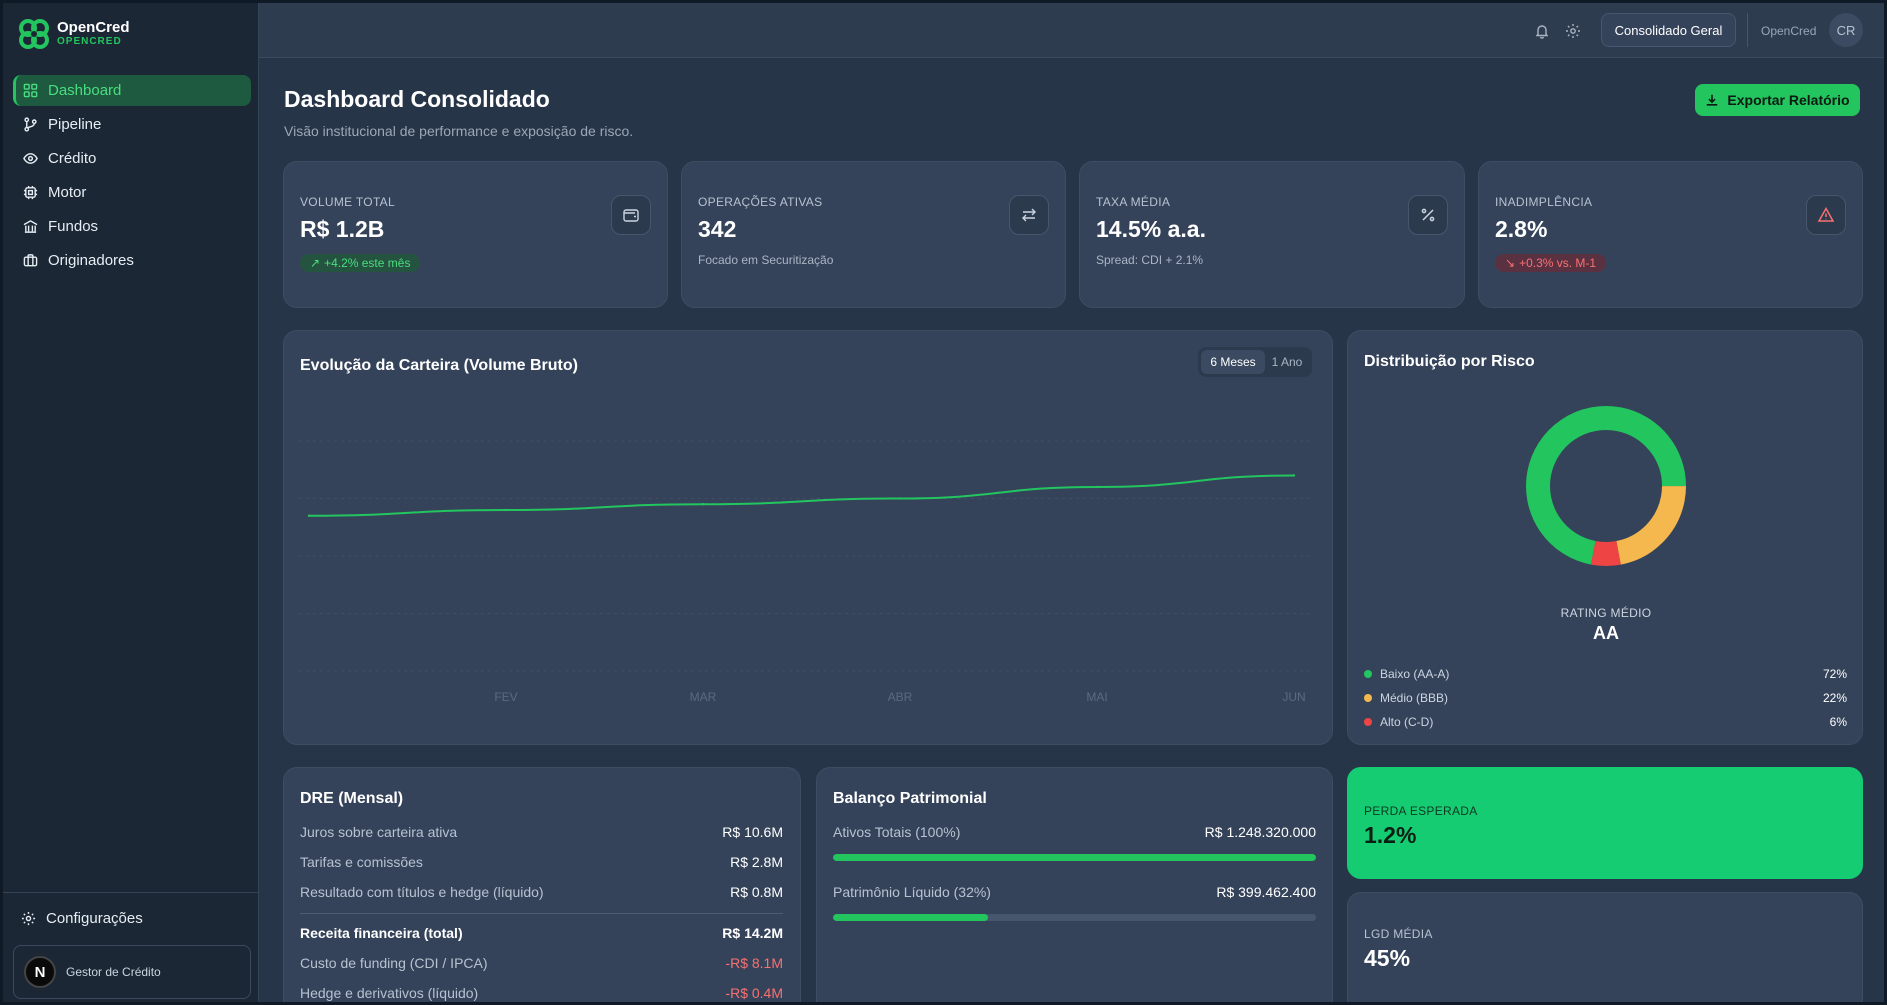 Image resolution: width=1887 pixels, height=1005 pixels. I want to click on legend-label: Baixo (AA-A), so click(1415, 674).